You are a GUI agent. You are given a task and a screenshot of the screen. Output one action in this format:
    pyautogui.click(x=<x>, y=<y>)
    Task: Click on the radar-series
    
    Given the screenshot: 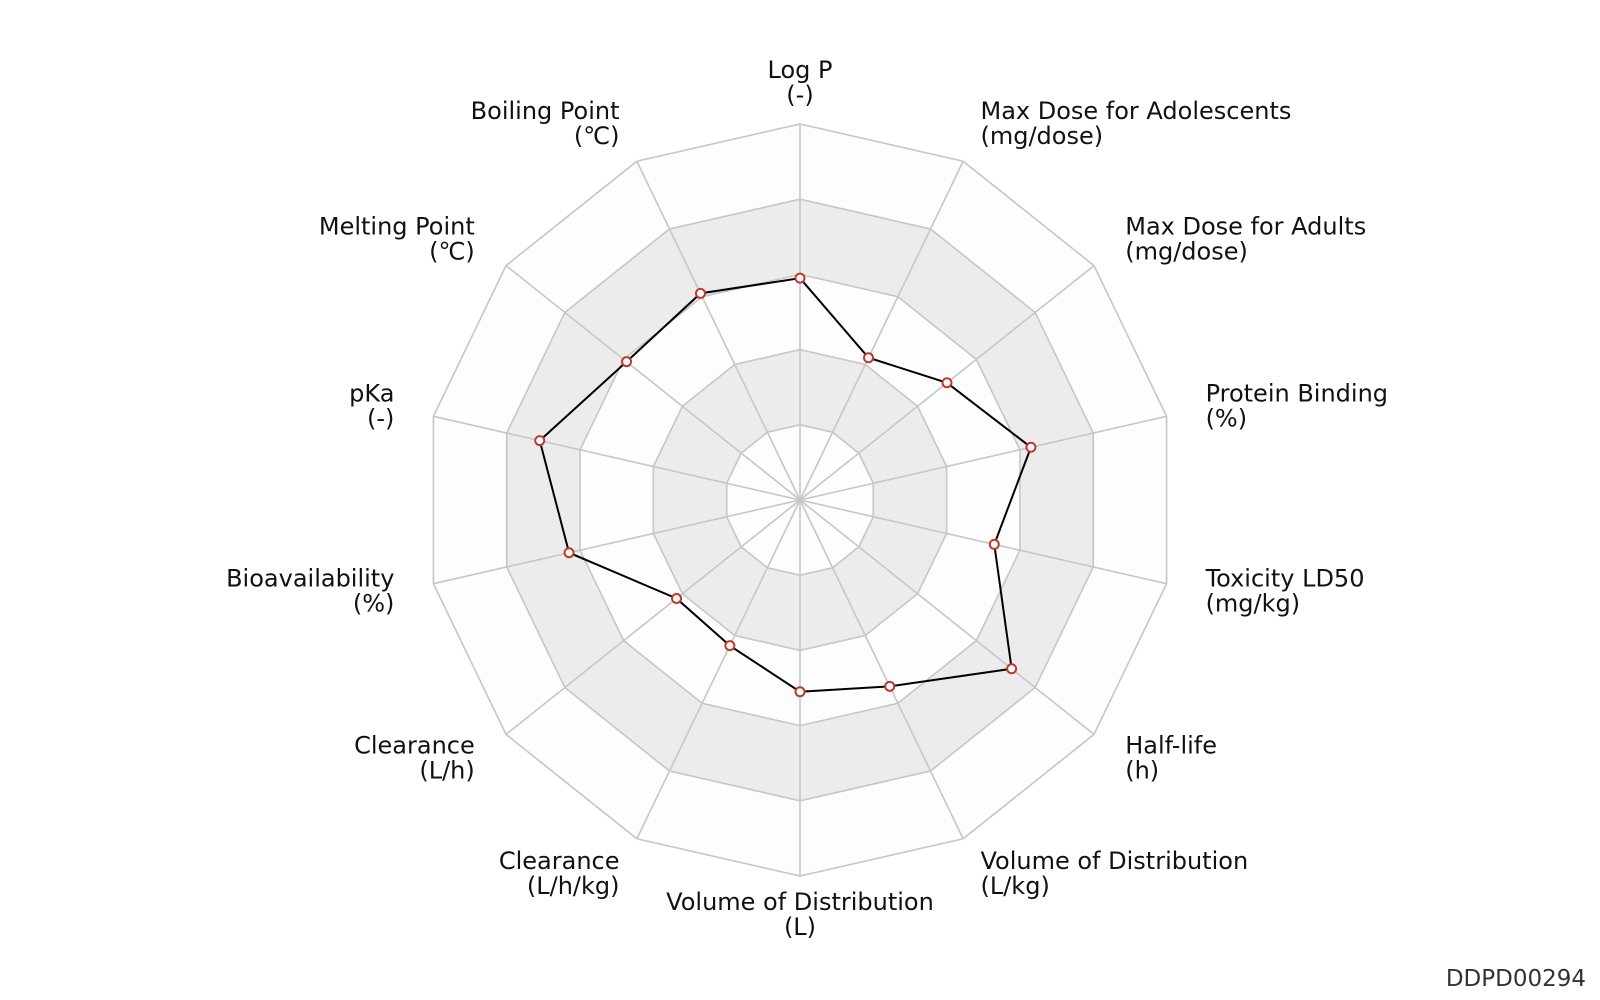 What is the action you would take?
    pyautogui.click(x=785, y=485)
    